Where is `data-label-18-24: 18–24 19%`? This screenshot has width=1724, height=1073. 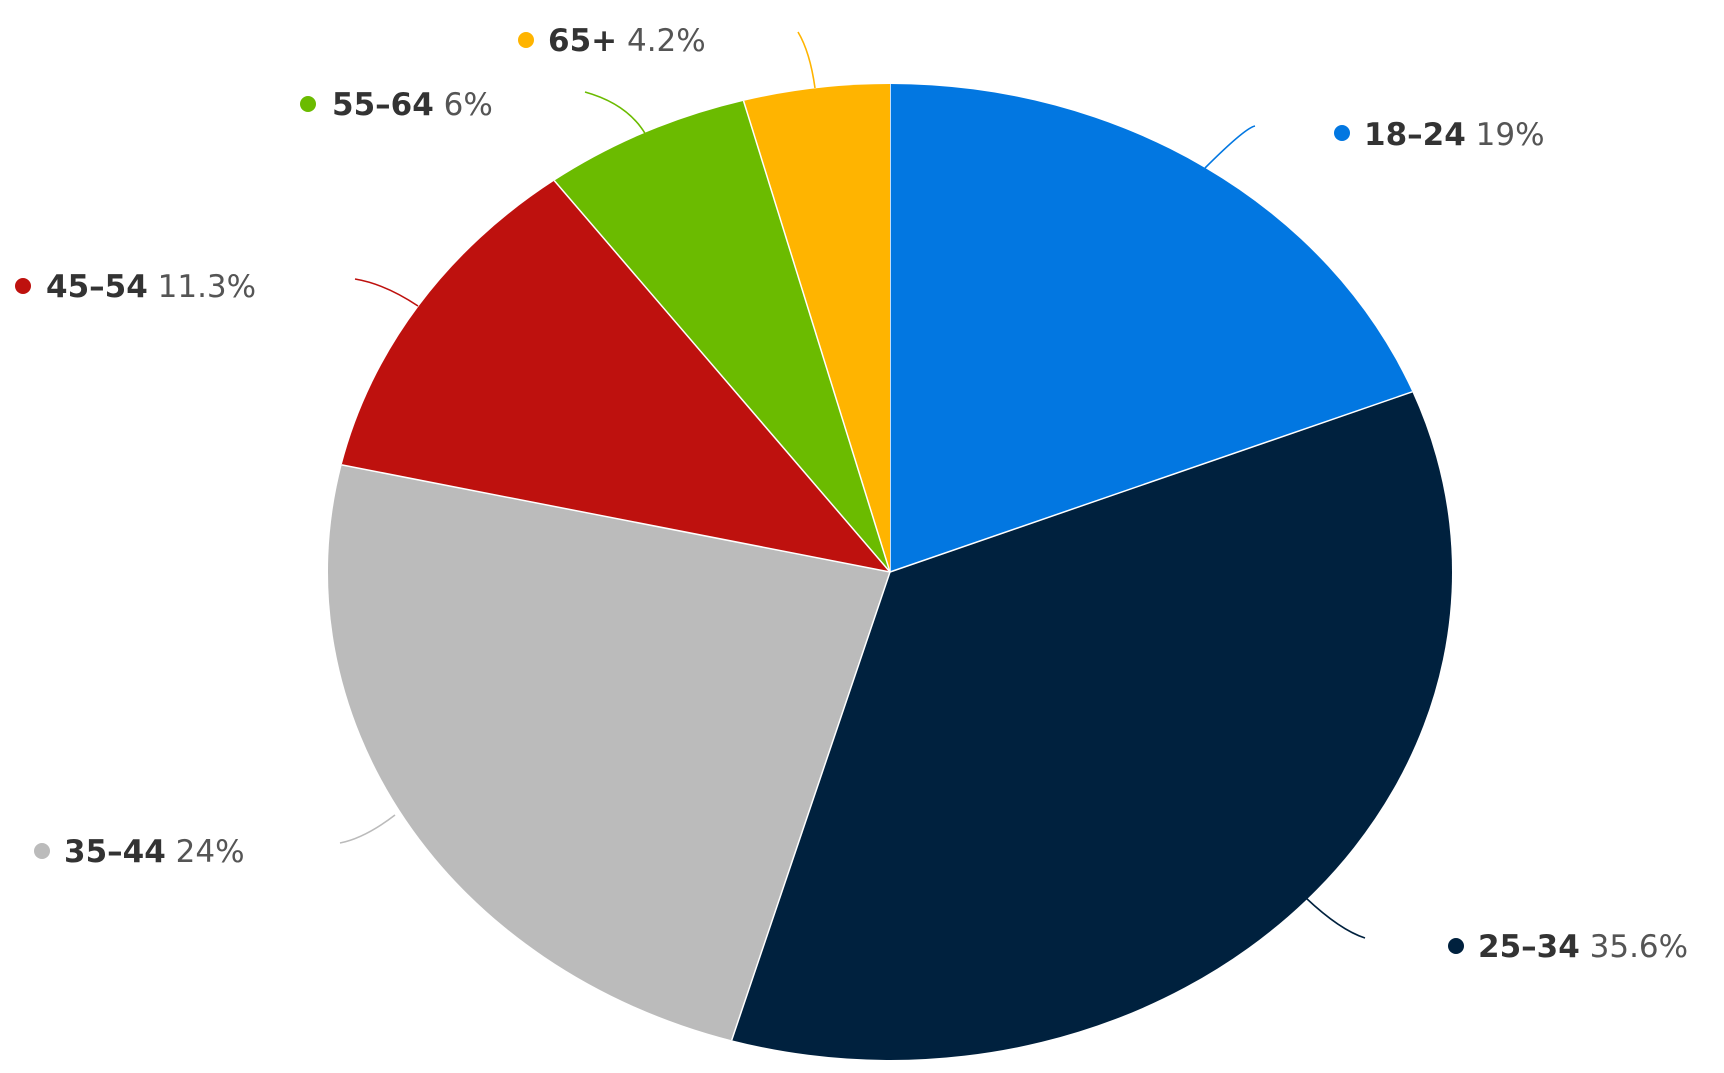
data-label-18-24: 18–24 19% is located at coordinates (1454, 135).